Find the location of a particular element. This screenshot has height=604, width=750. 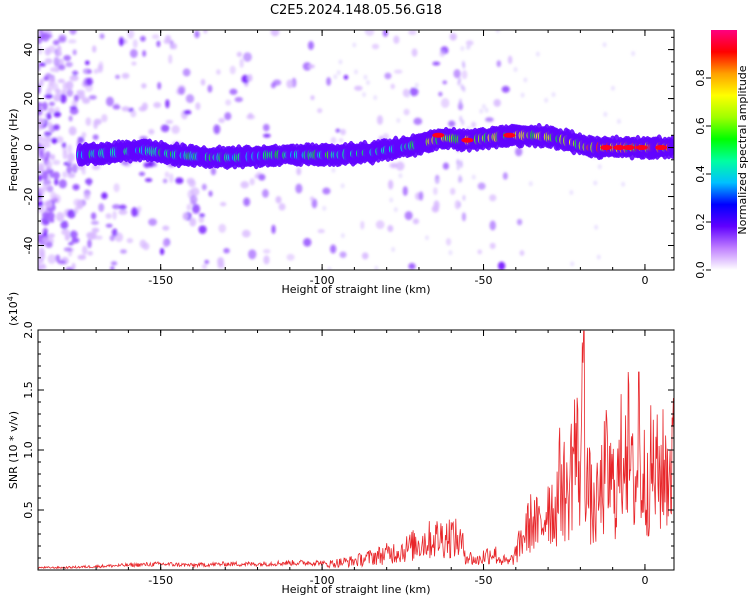

x-tick-label: 0 is located at coordinates (644, 580).